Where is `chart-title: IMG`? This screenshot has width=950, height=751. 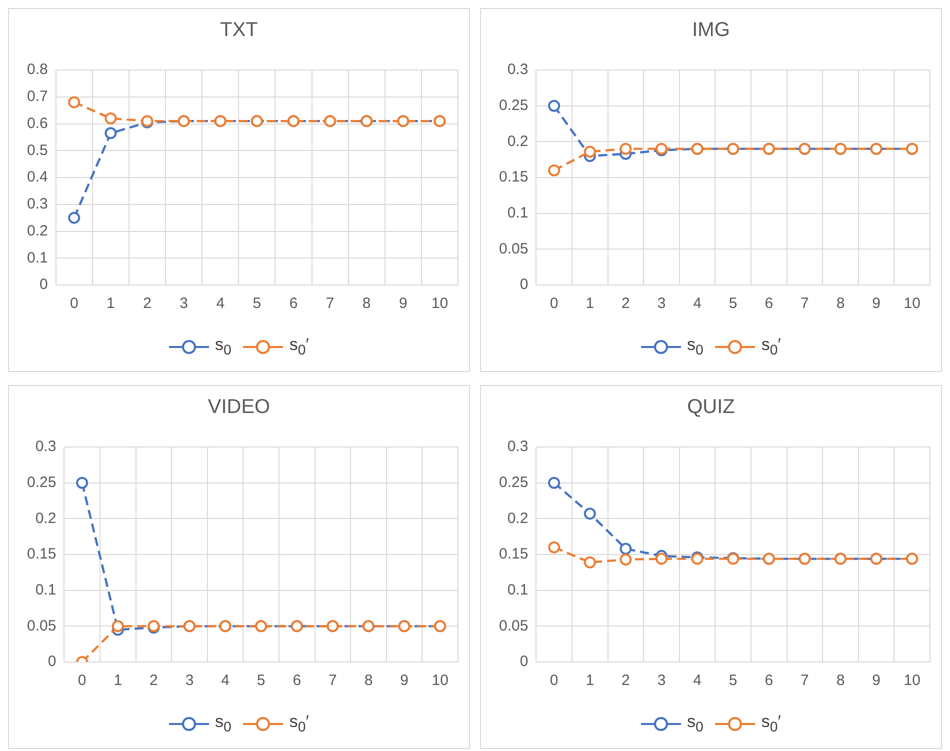 chart-title: IMG is located at coordinates (711, 30).